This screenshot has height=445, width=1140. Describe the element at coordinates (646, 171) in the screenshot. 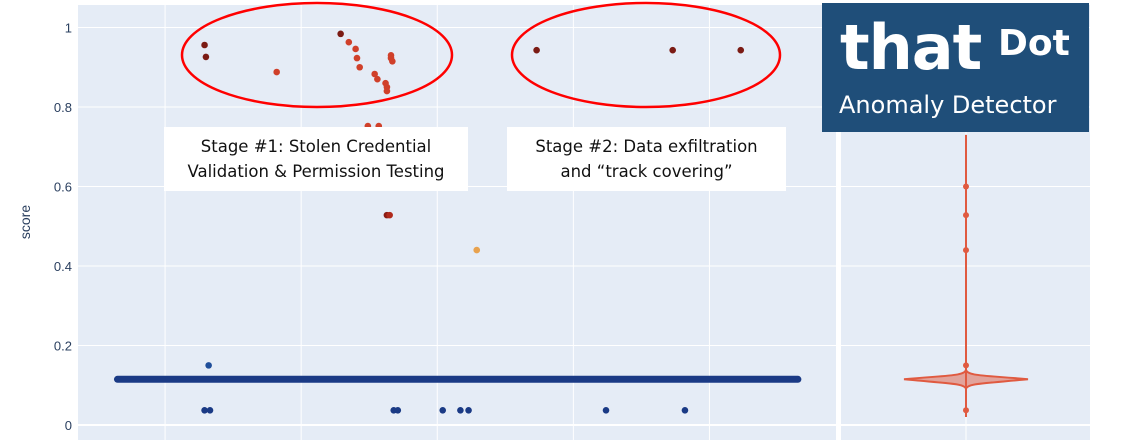

I see `stage2-line2: and “track covering”` at that location.